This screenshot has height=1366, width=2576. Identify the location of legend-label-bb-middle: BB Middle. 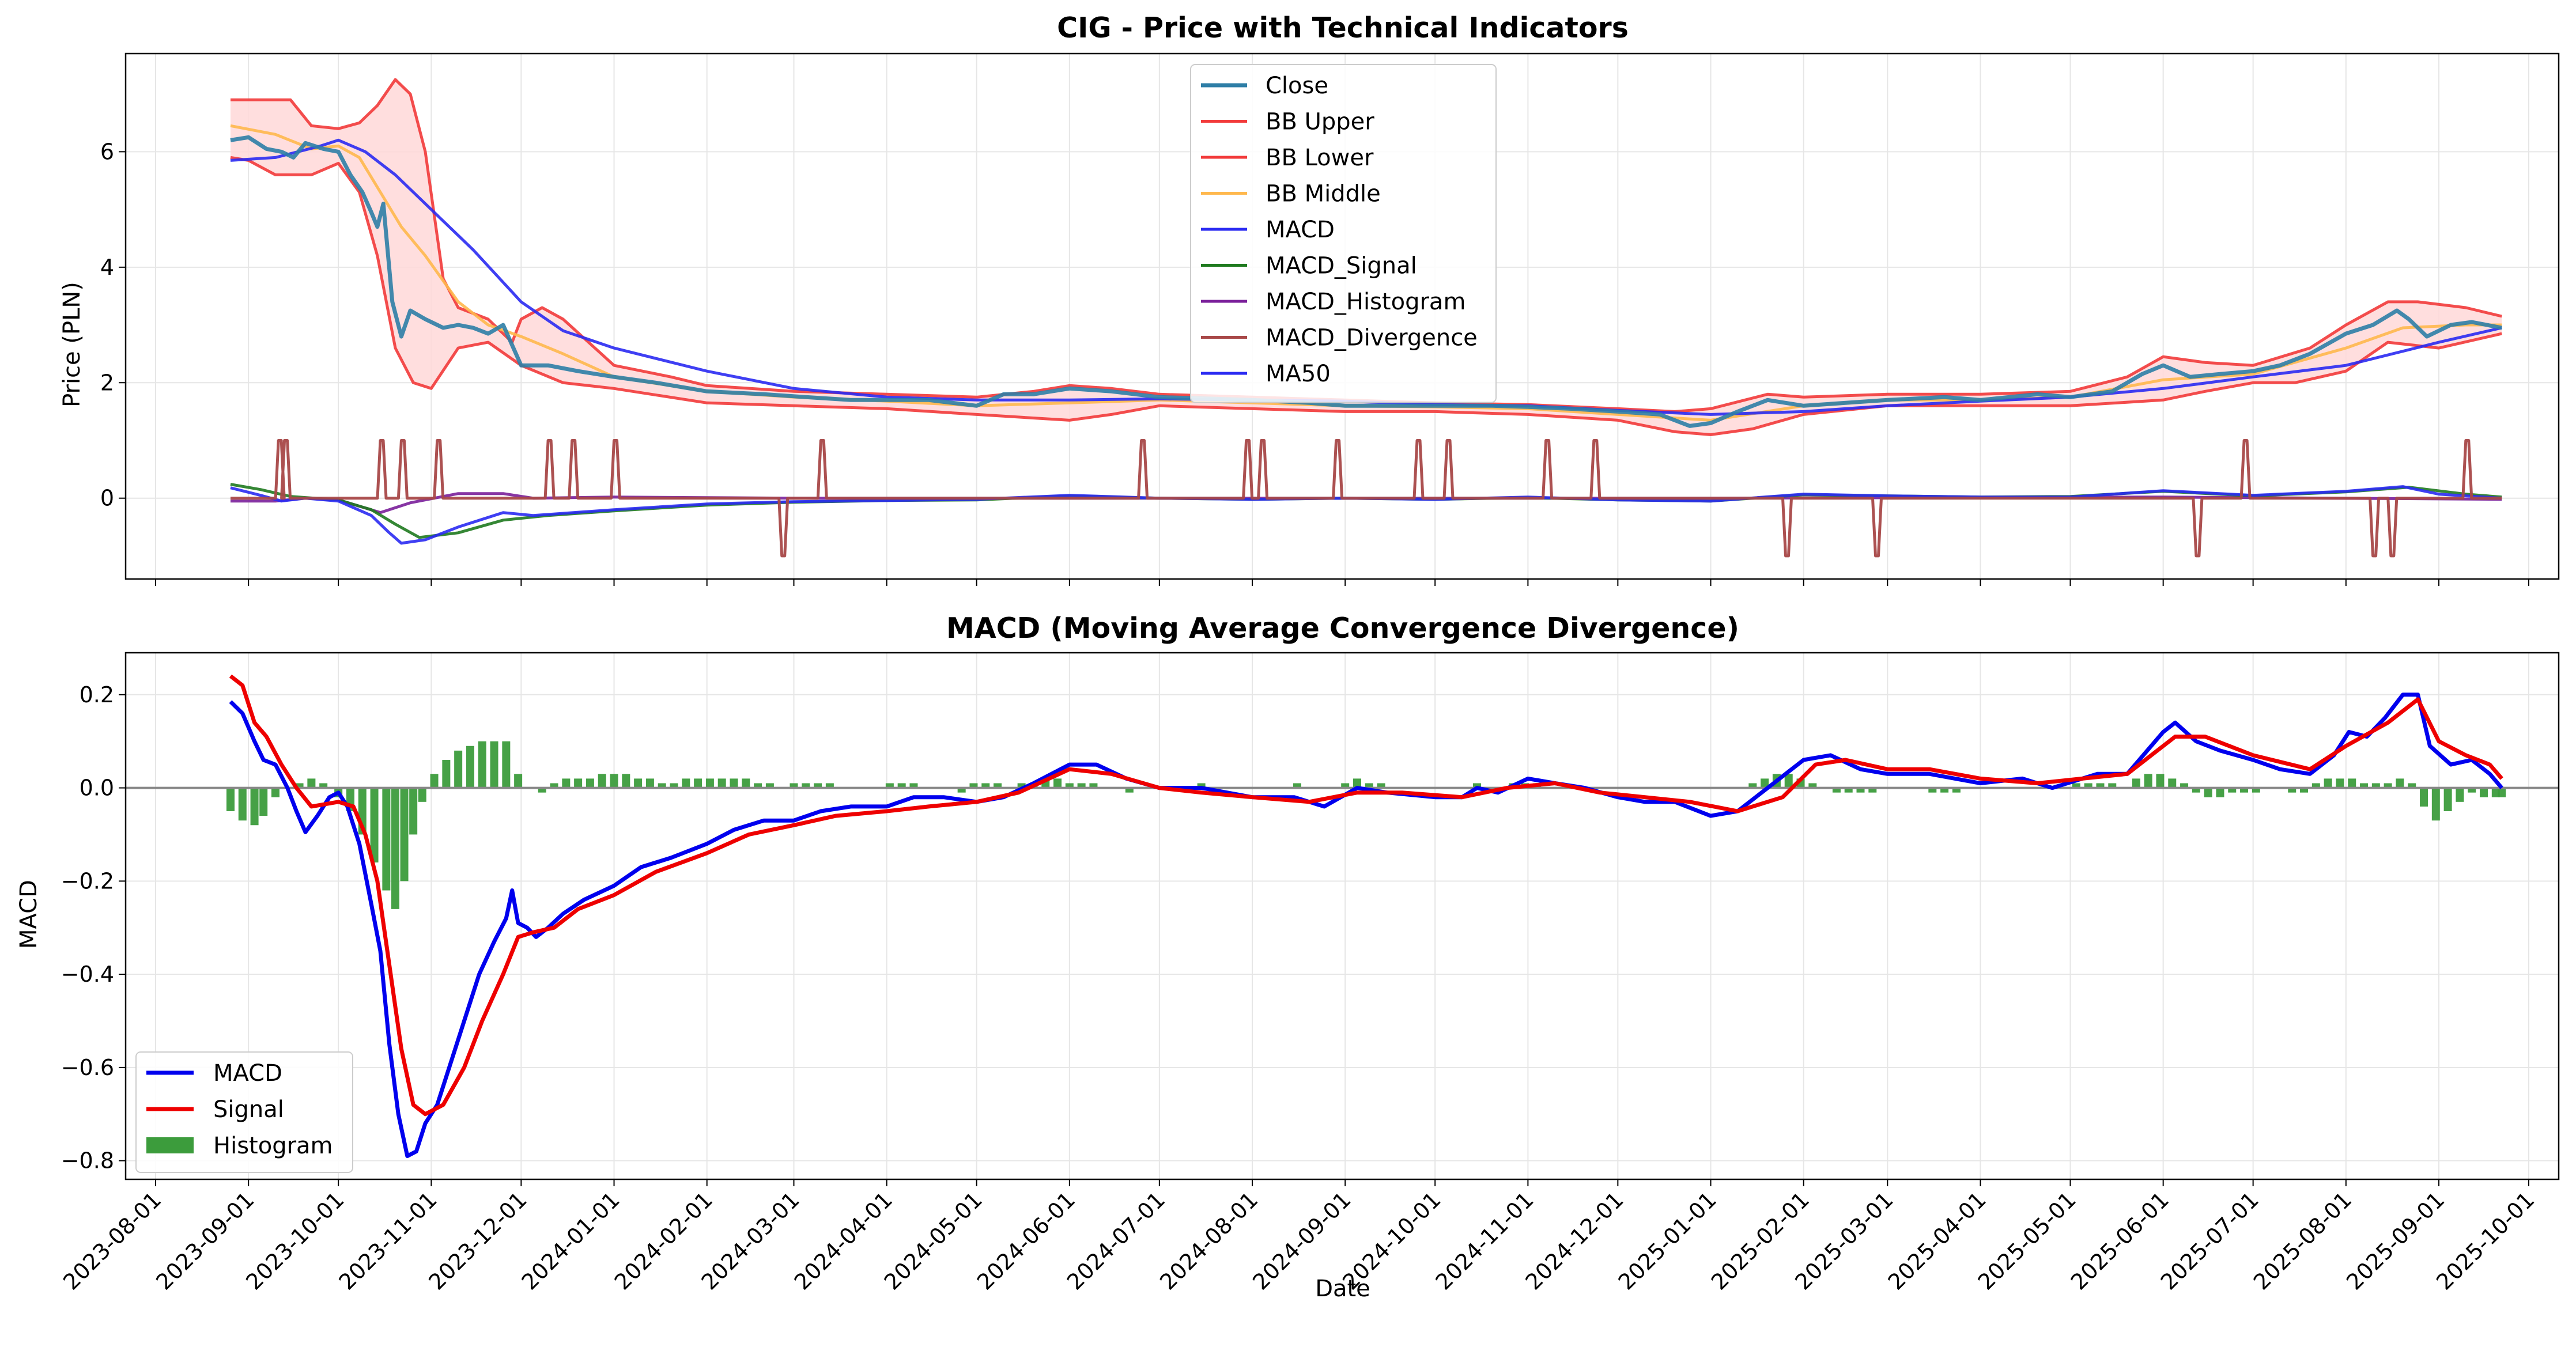
(1323, 194).